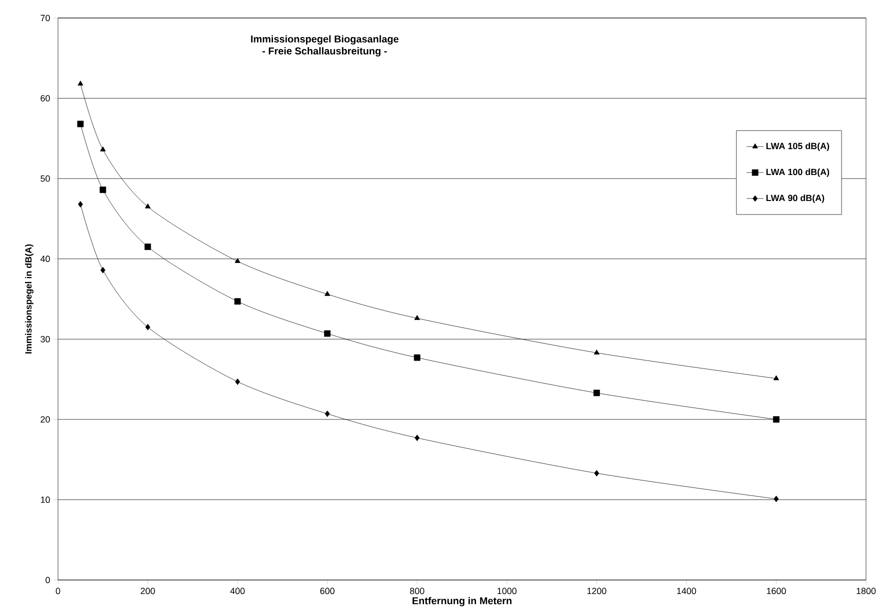 This screenshot has width=881, height=610. I want to click on y-tick-label: 20, so click(45, 419).